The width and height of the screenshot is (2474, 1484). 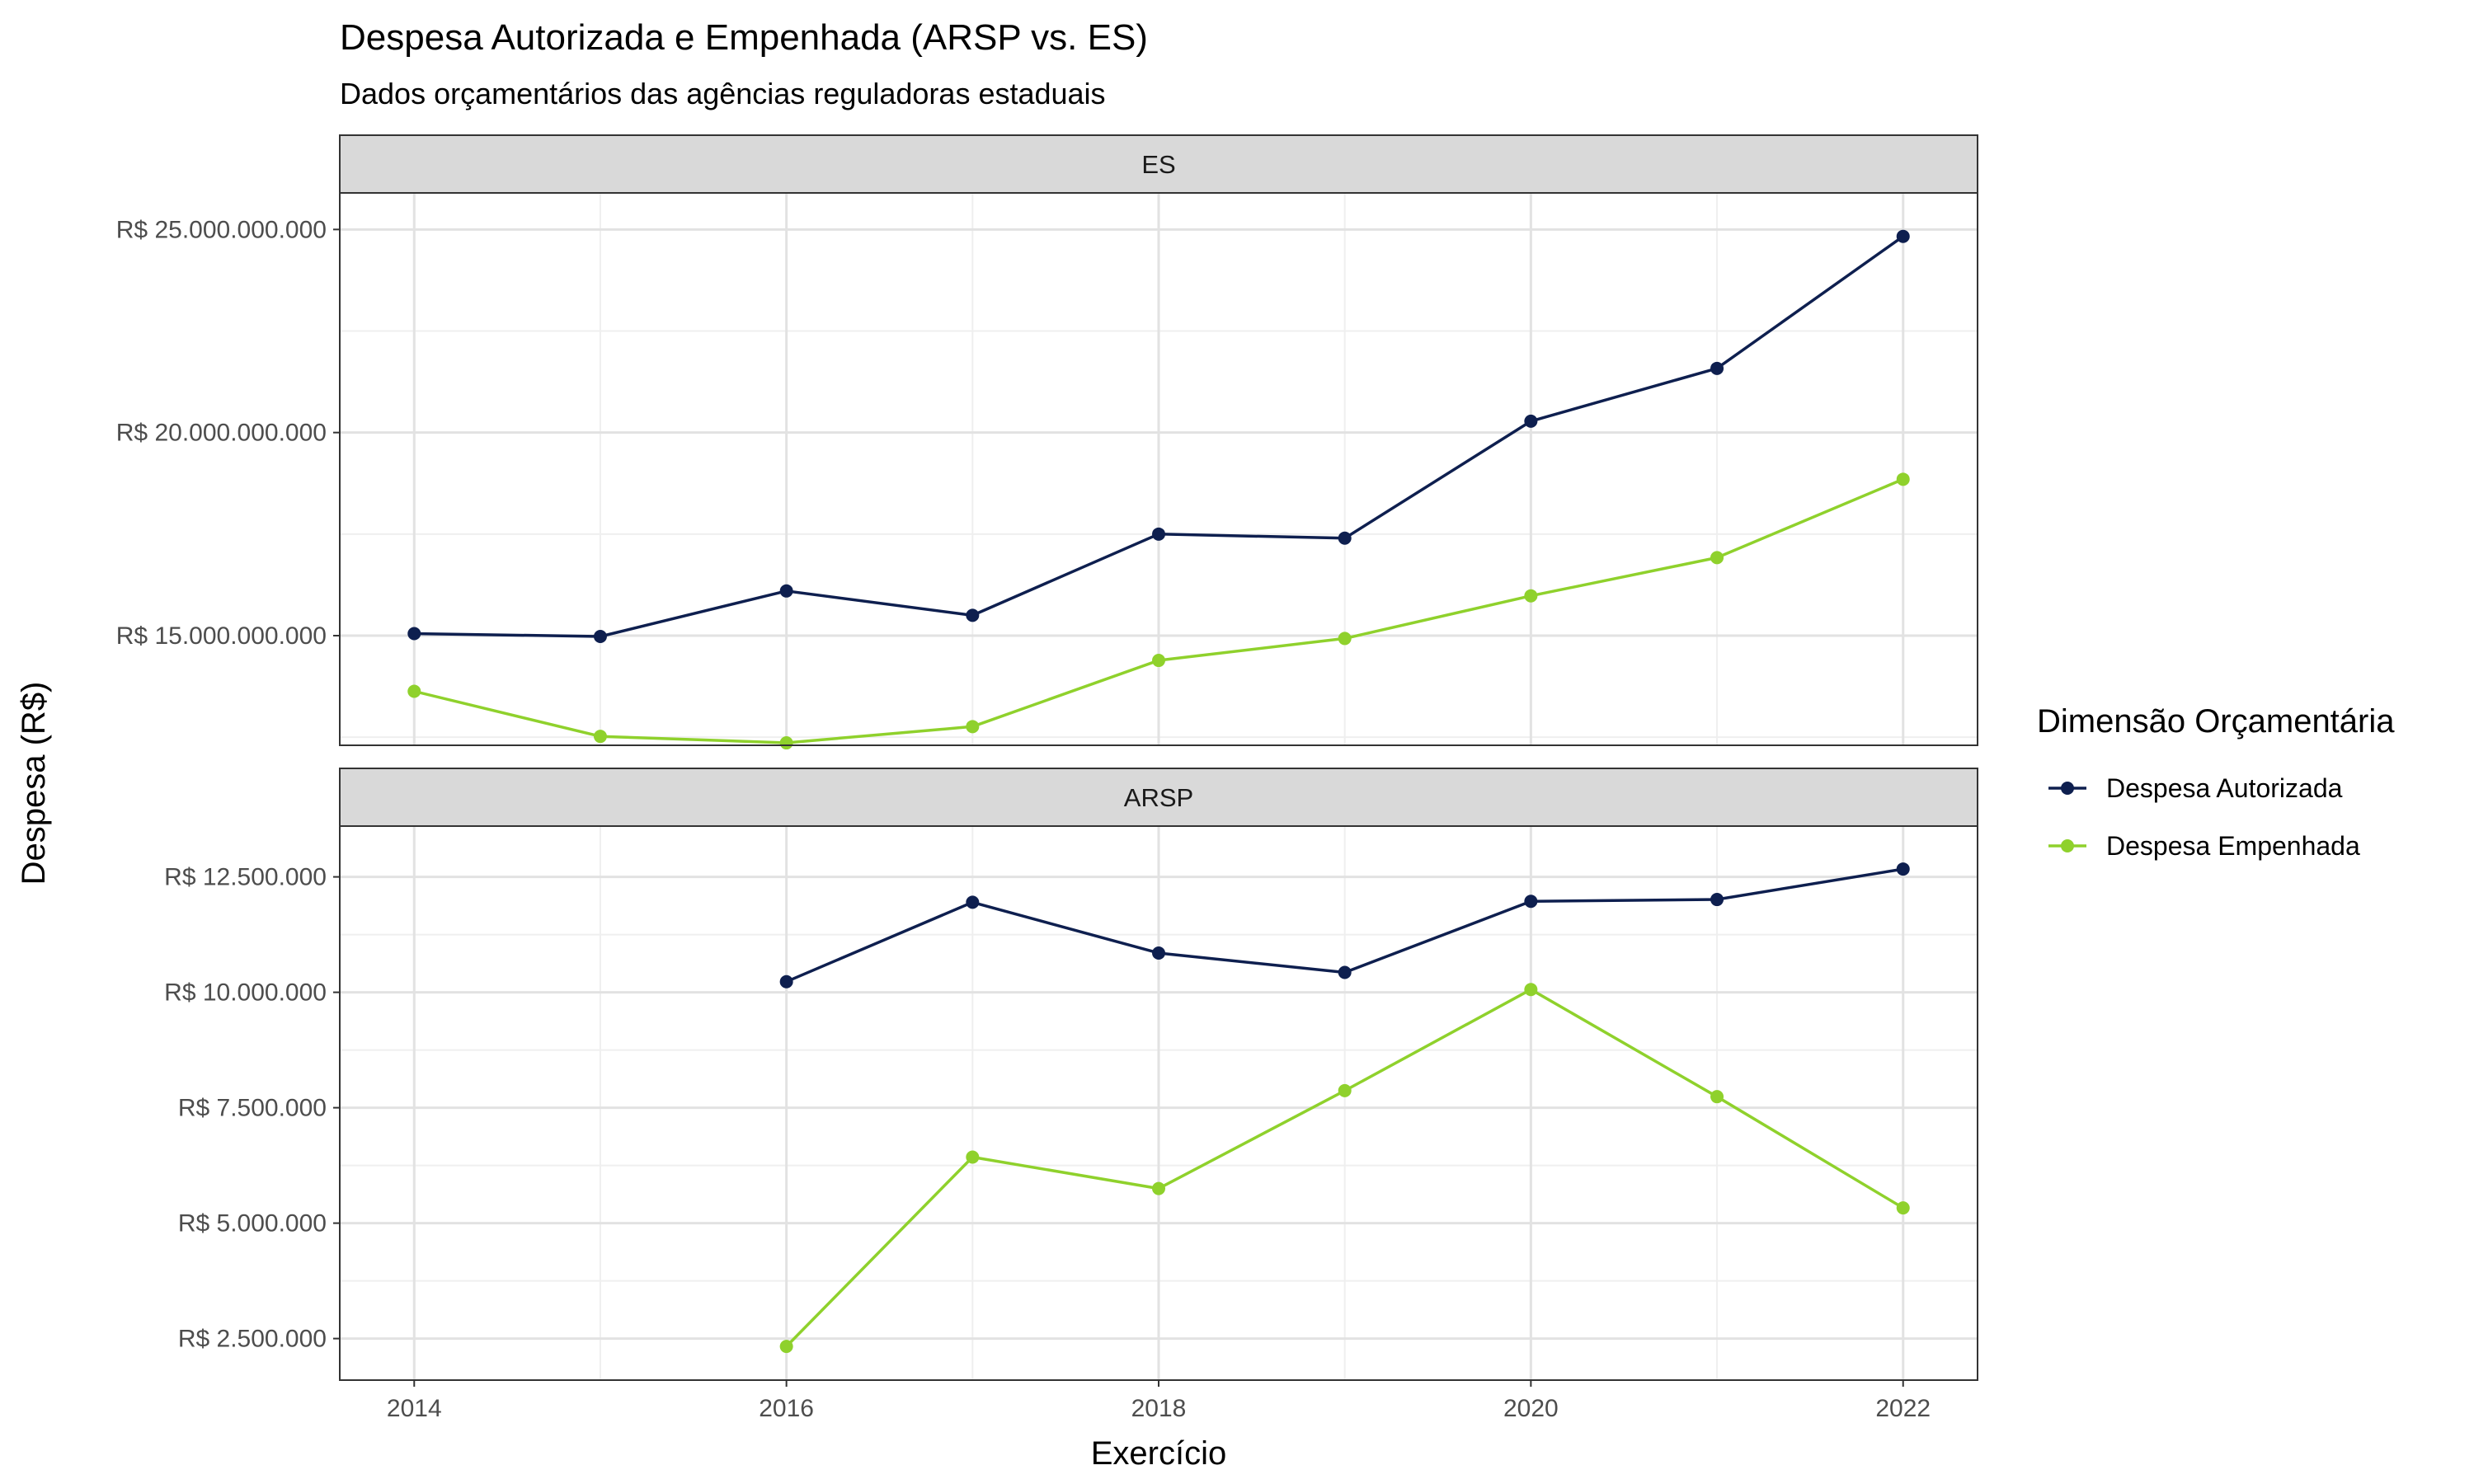 What do you see at coordinates (1531, 1408) in the screenshot?
I see `x-tick-label: 2020` at bounding box center [1531, 1408].